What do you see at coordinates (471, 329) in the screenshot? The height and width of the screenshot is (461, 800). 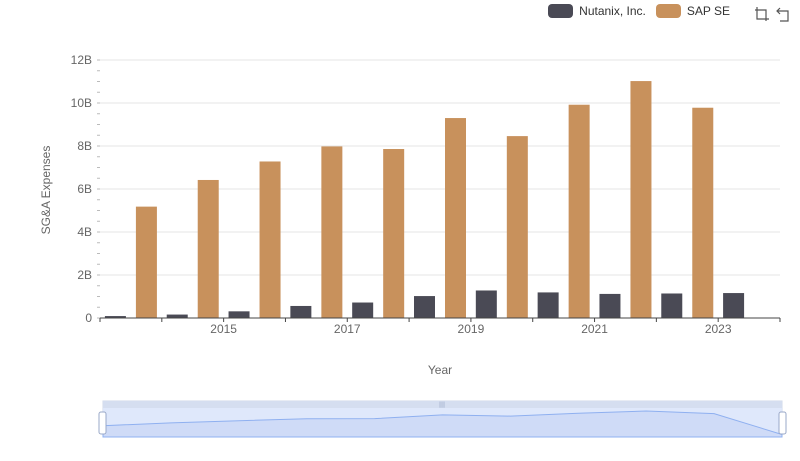 I see `x-tick-label: 2019` at bounding box center [471, 329].